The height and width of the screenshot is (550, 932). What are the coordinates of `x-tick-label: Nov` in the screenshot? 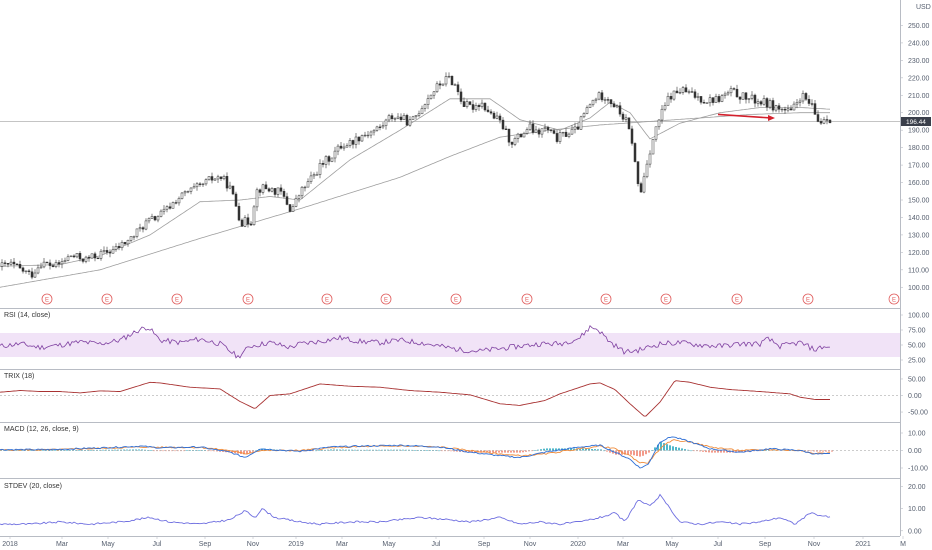 It's located at (530, 544).